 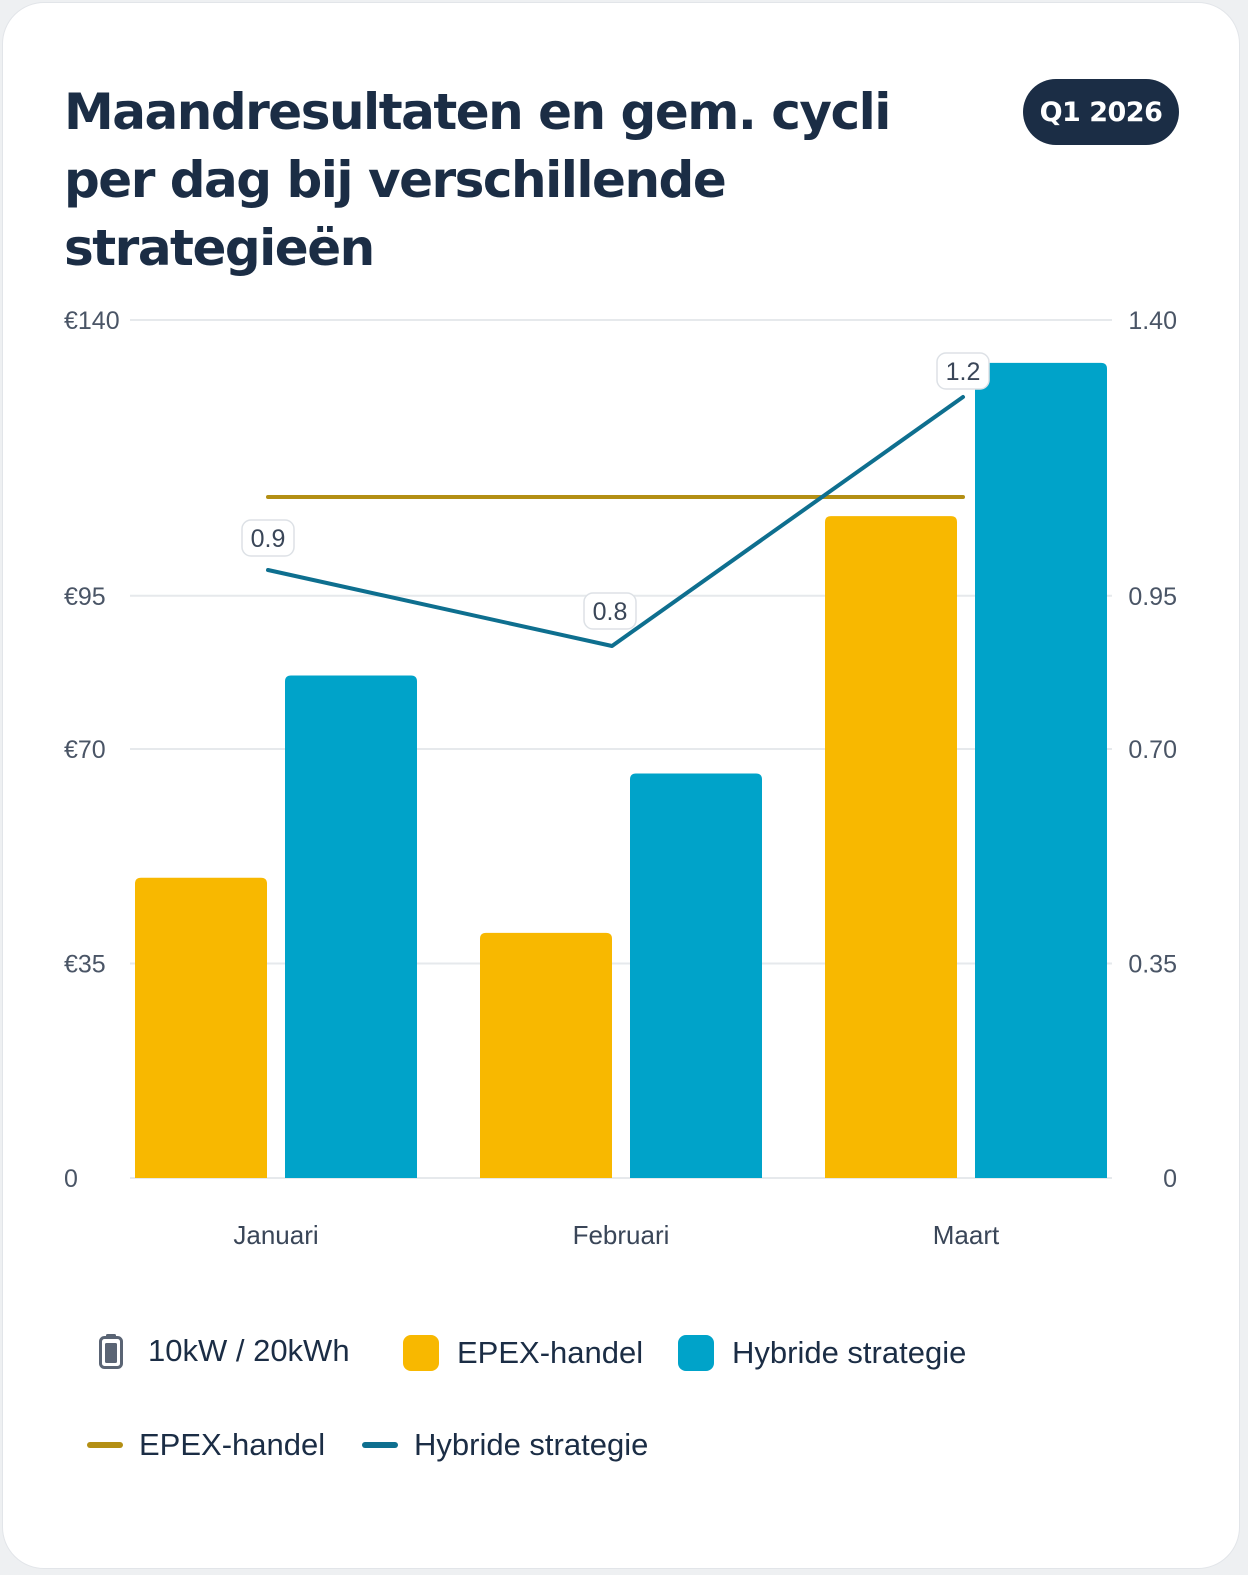 I want to click on x-tick-label: Februari, so click(x=621, y=1235).